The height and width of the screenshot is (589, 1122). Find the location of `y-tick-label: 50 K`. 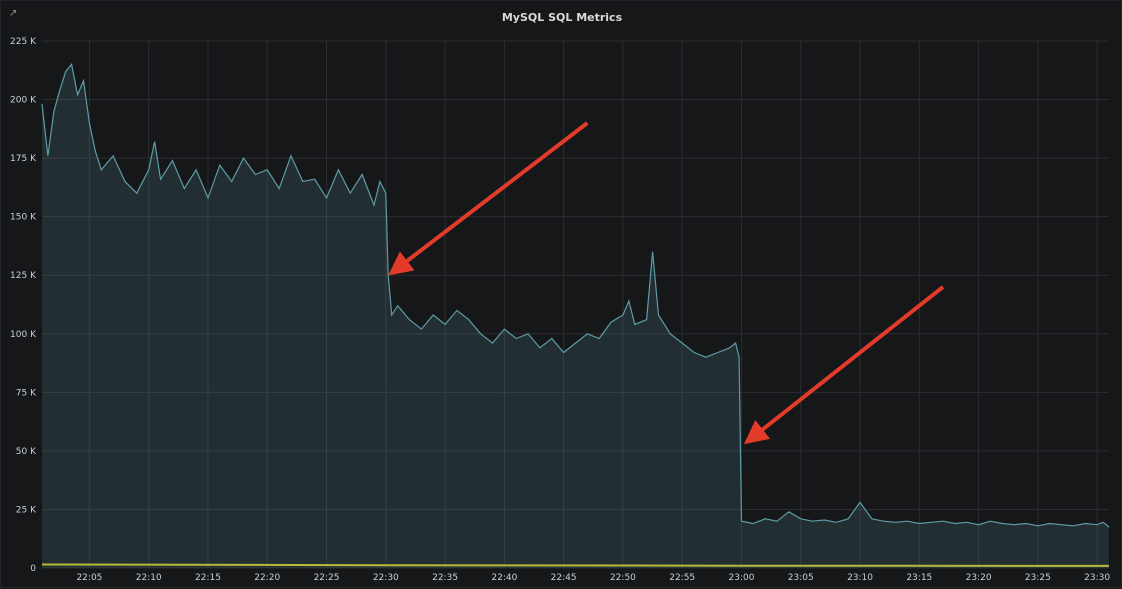

y-tick-label: 50 K is located at coordinates (26, 452).